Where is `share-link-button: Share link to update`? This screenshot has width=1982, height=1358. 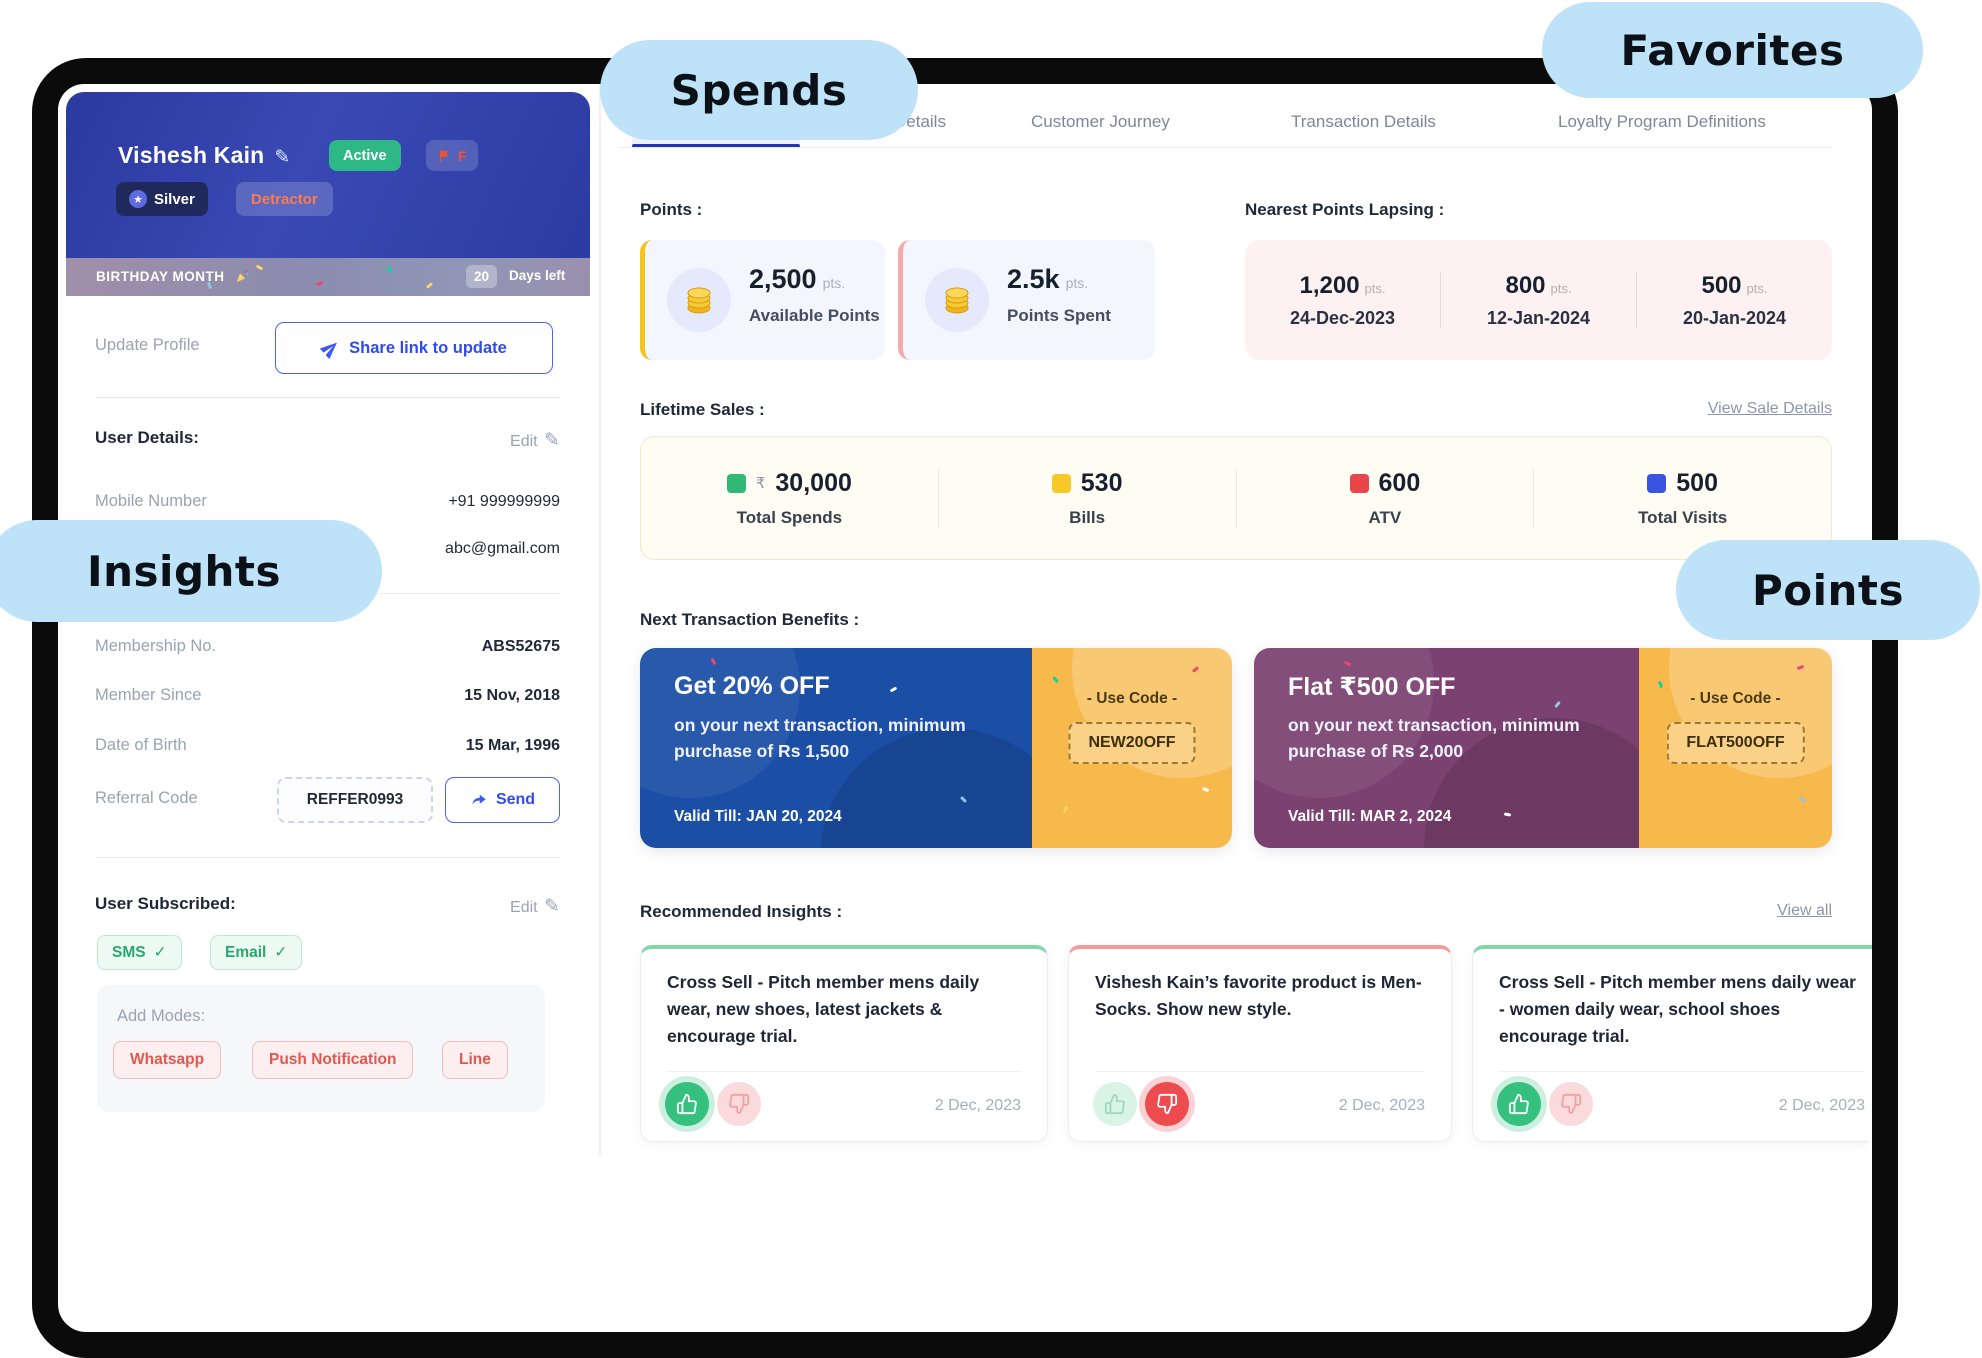 share-link-button: Share link to update is located at coordinates (414, 348).